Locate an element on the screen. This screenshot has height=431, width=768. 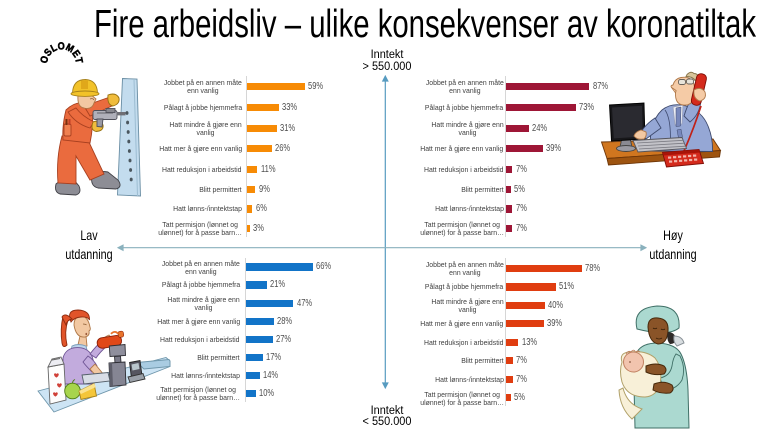
svg-text: OSLOMET is located at coordinates (61, 53).